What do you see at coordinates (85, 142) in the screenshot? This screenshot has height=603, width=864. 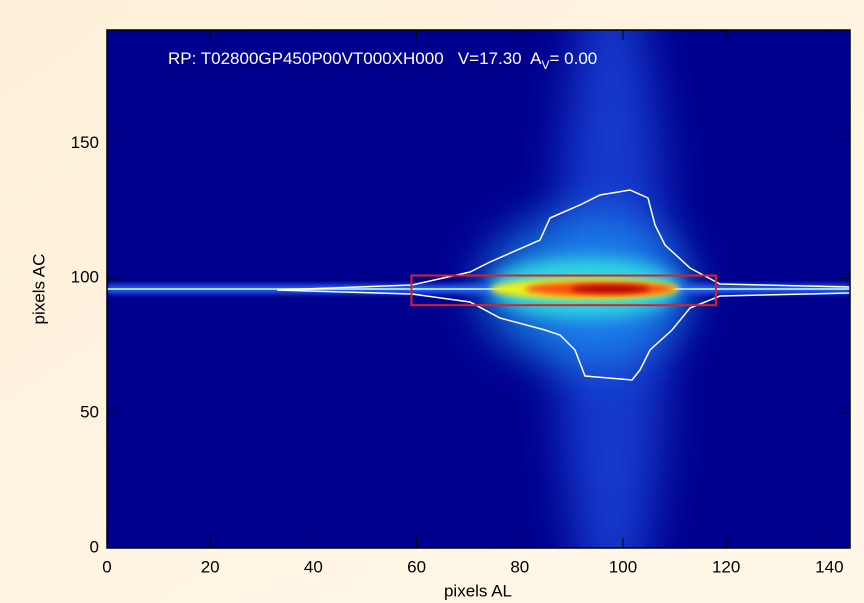 I see `y-tick-label: 150` at bounding box center [85, 142].